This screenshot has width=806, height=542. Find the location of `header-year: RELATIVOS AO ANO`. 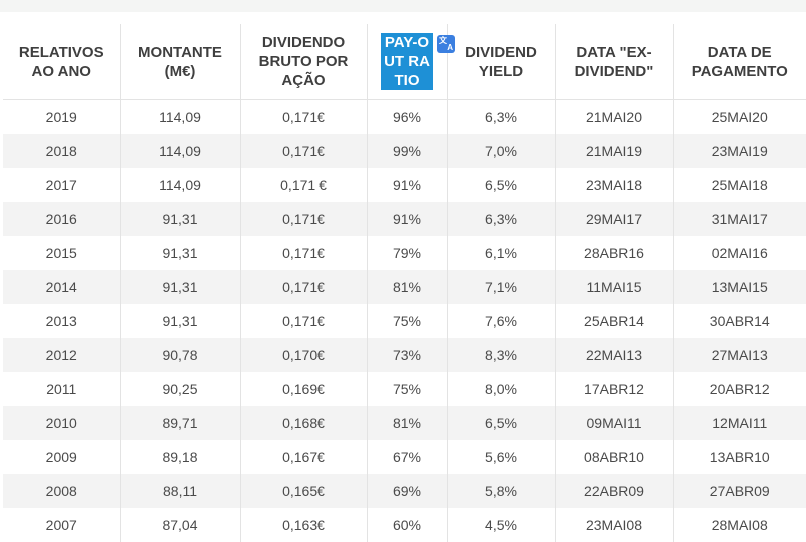

header-year: RELATIVOS AO ANO is located at coordinates (61, 62).